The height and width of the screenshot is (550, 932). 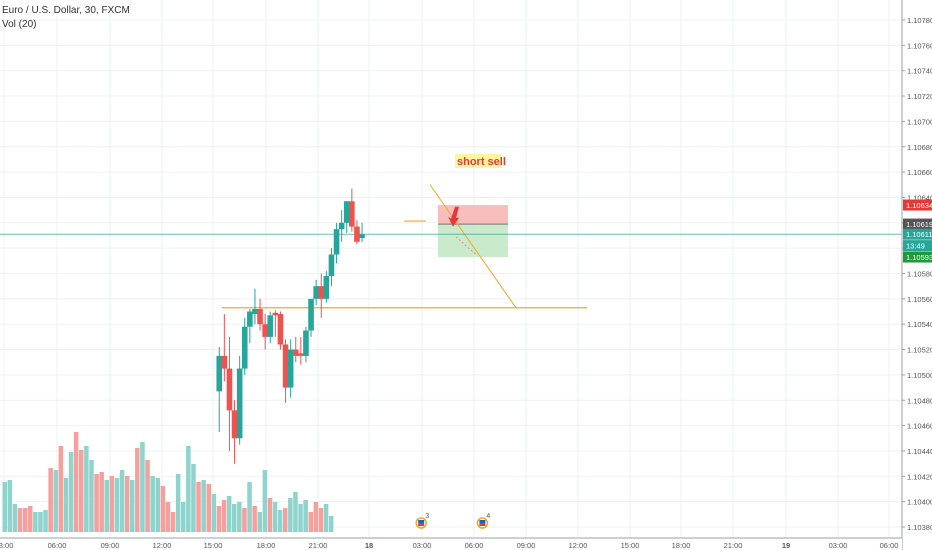 I want to click on price-tick-label: 1.10500, so click(x=919, y=375).